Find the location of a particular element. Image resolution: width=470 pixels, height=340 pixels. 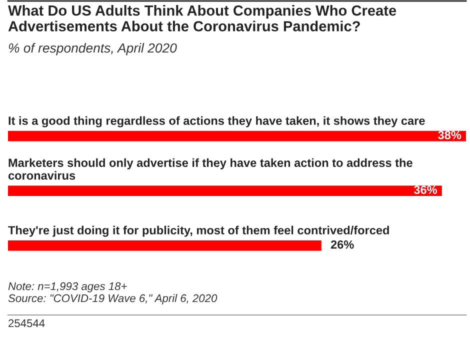

text: 254544 is located at coordinates (26, 323).